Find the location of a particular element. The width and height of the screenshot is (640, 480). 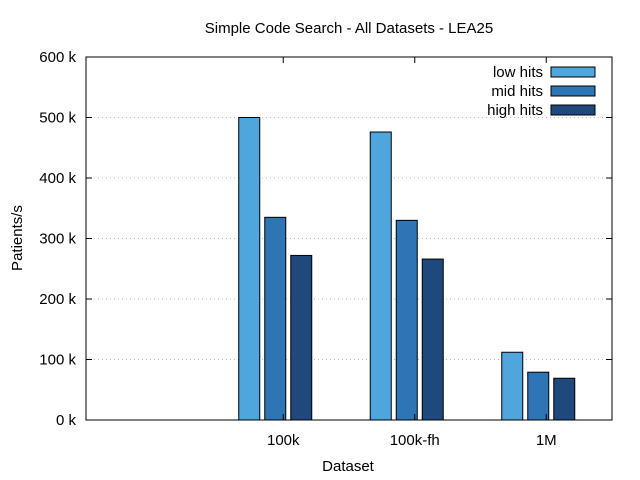

x-tick-label: 100k-fh is located at coordinates (415, 440).